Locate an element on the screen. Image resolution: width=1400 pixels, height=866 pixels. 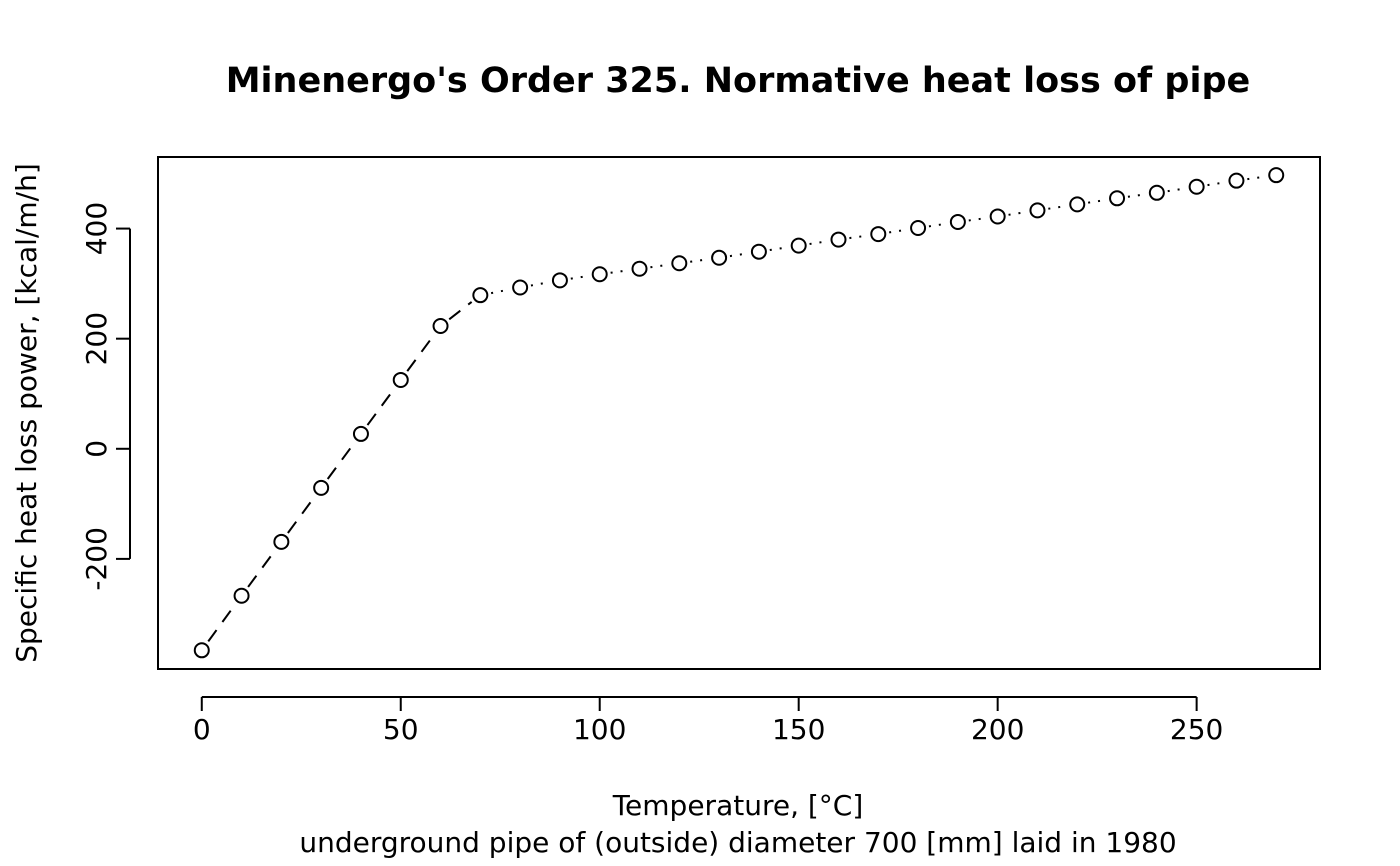
x-tick-label: 200 is located at coordinates (997, 729).